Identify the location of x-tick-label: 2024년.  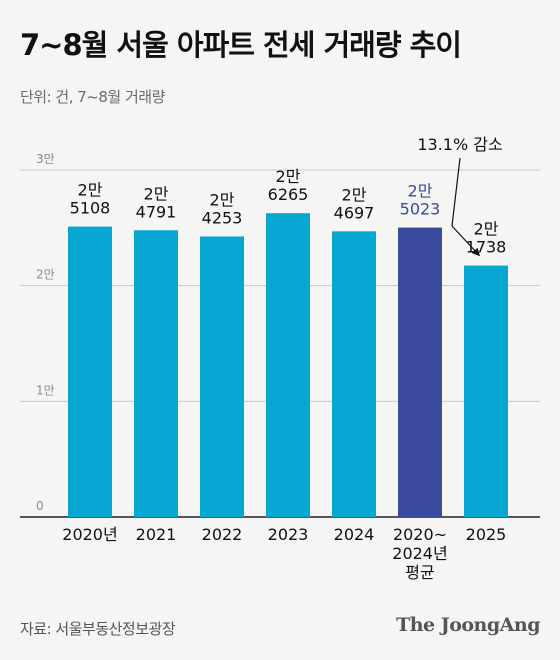
(419, 553).